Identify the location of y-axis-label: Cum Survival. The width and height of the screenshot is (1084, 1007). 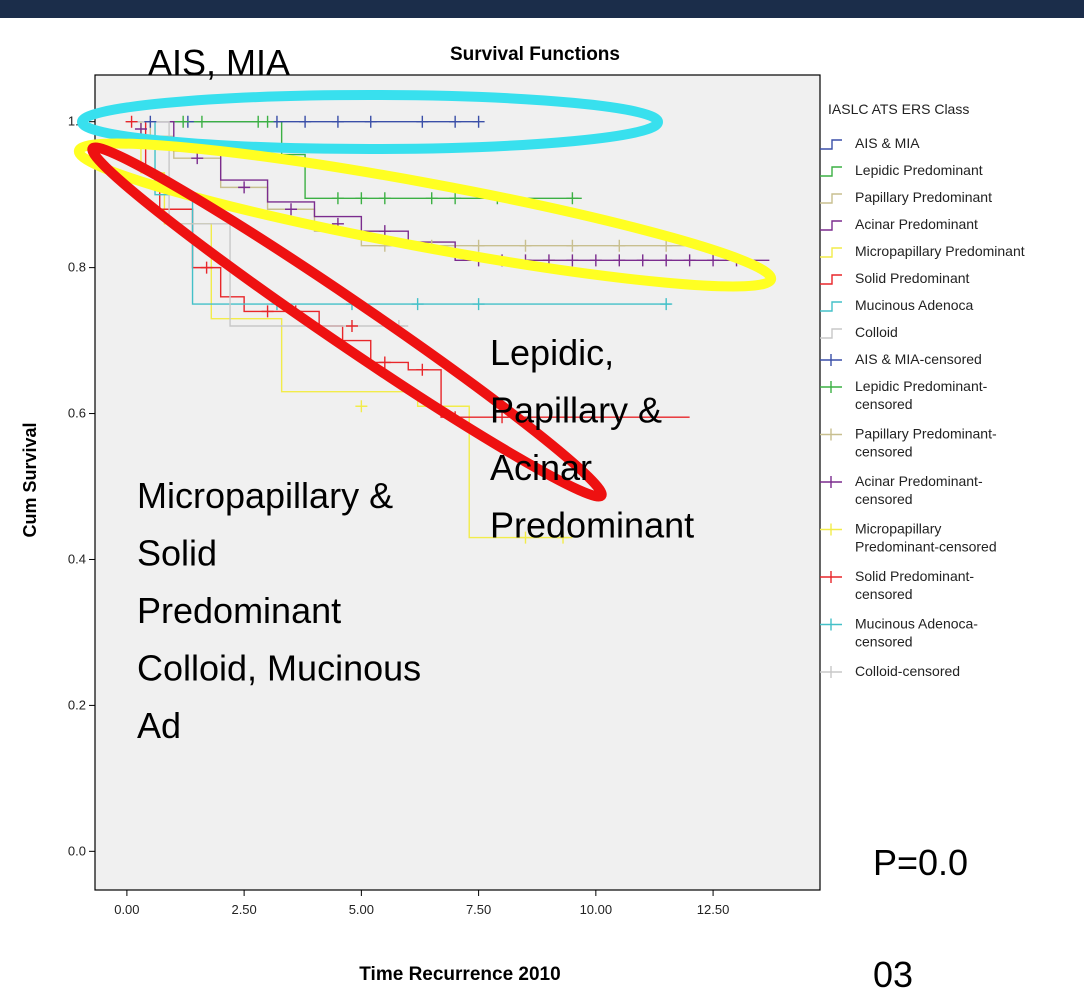
(30, 479).